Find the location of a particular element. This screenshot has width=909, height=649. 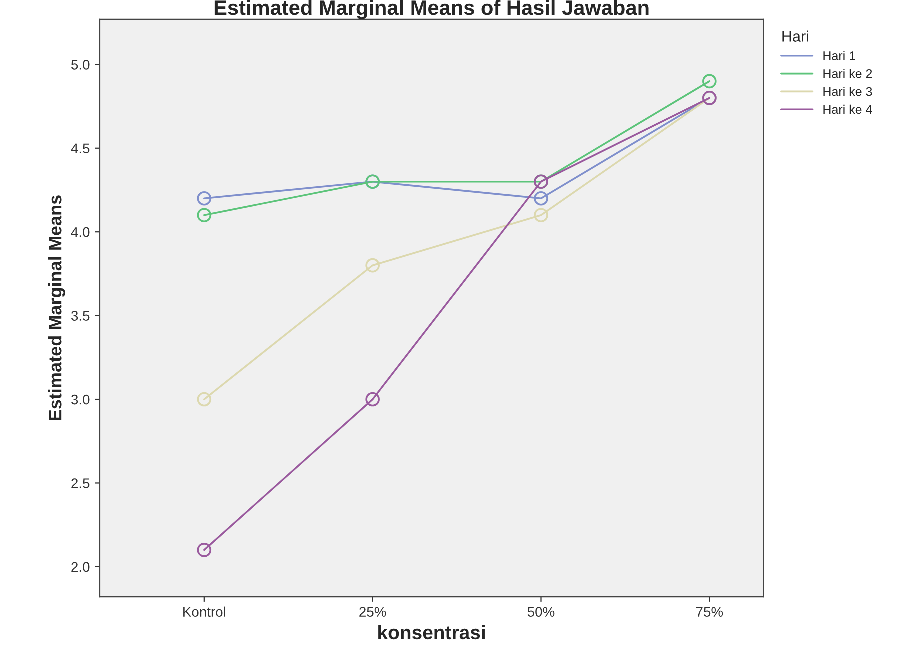

y-tick-label: 2.0 is located at coordinates (81, 567).